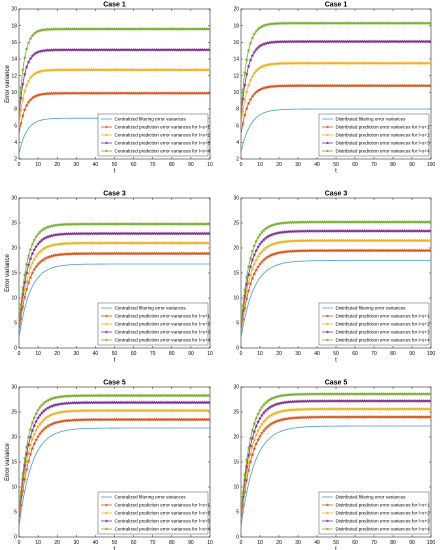 Image resolution: width=440 pixels, height=550 pixels. What do you see at coordinates (114, 280) in the screenshot?
I see `series-group` at bounding box center [114, 280].